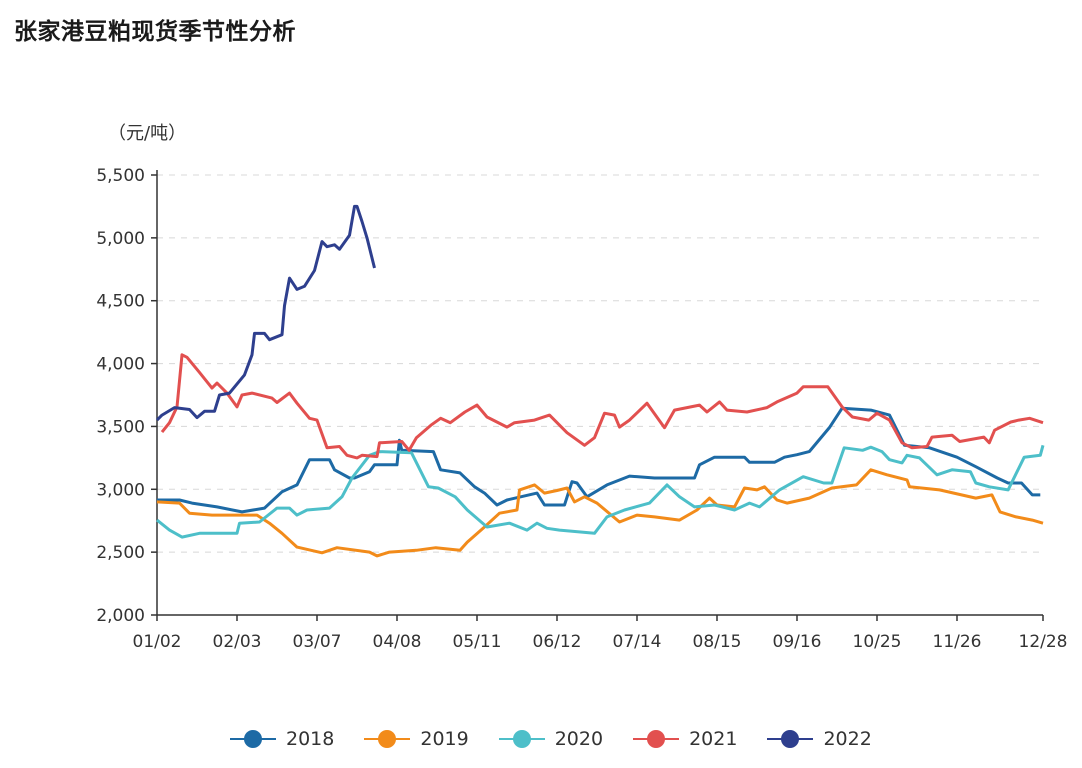  What do you see at coordinates (120, 553) in the screenshot?
I see `y-tick-label: 2,500` at bounding box center [120, 553].